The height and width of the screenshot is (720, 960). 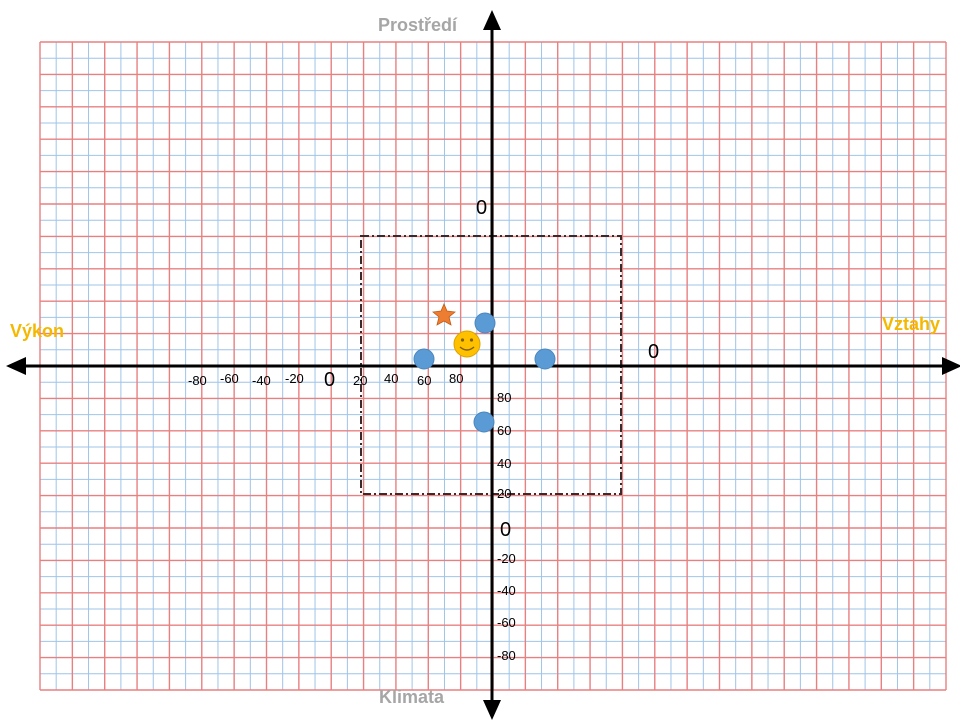 What do you see at coordinates (329, 380) in the screenshot?
I see `h-tick-label-zero: 0` at bounding box center [329, 380].